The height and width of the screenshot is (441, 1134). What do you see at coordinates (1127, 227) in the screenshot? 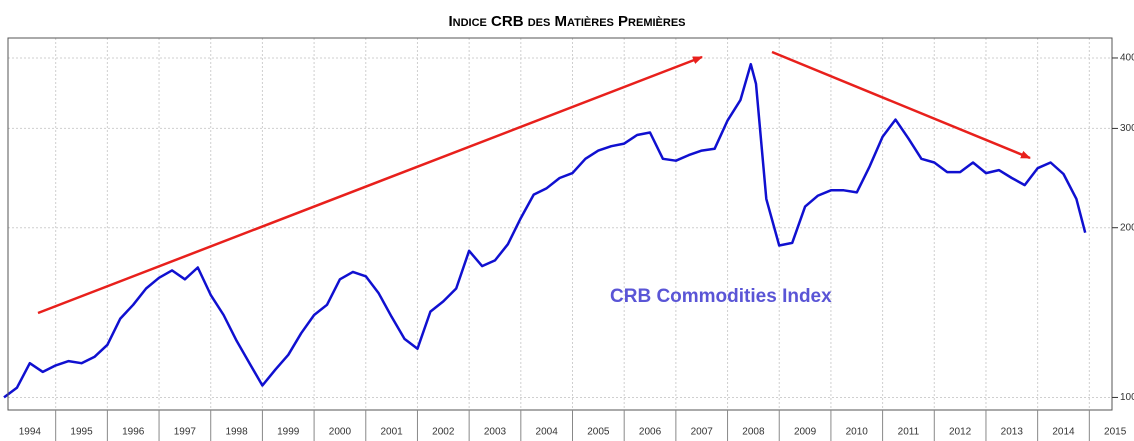
I see `y-tick-label: 200` at bounding box center [1127, 227].